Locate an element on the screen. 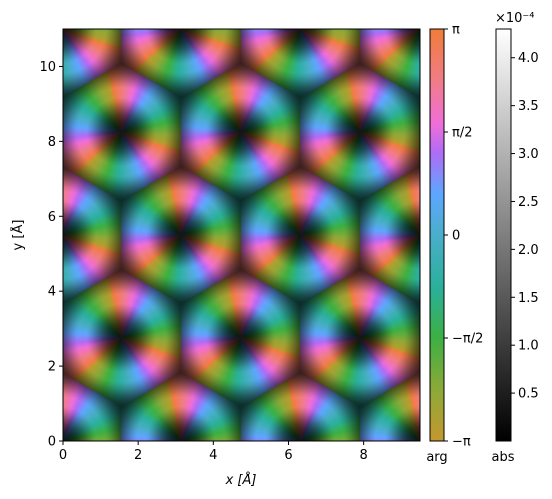 Image resolution: width=552 pixels, height=499 pixels. y-tick-label: 2 is located at coordinates (52, 367).